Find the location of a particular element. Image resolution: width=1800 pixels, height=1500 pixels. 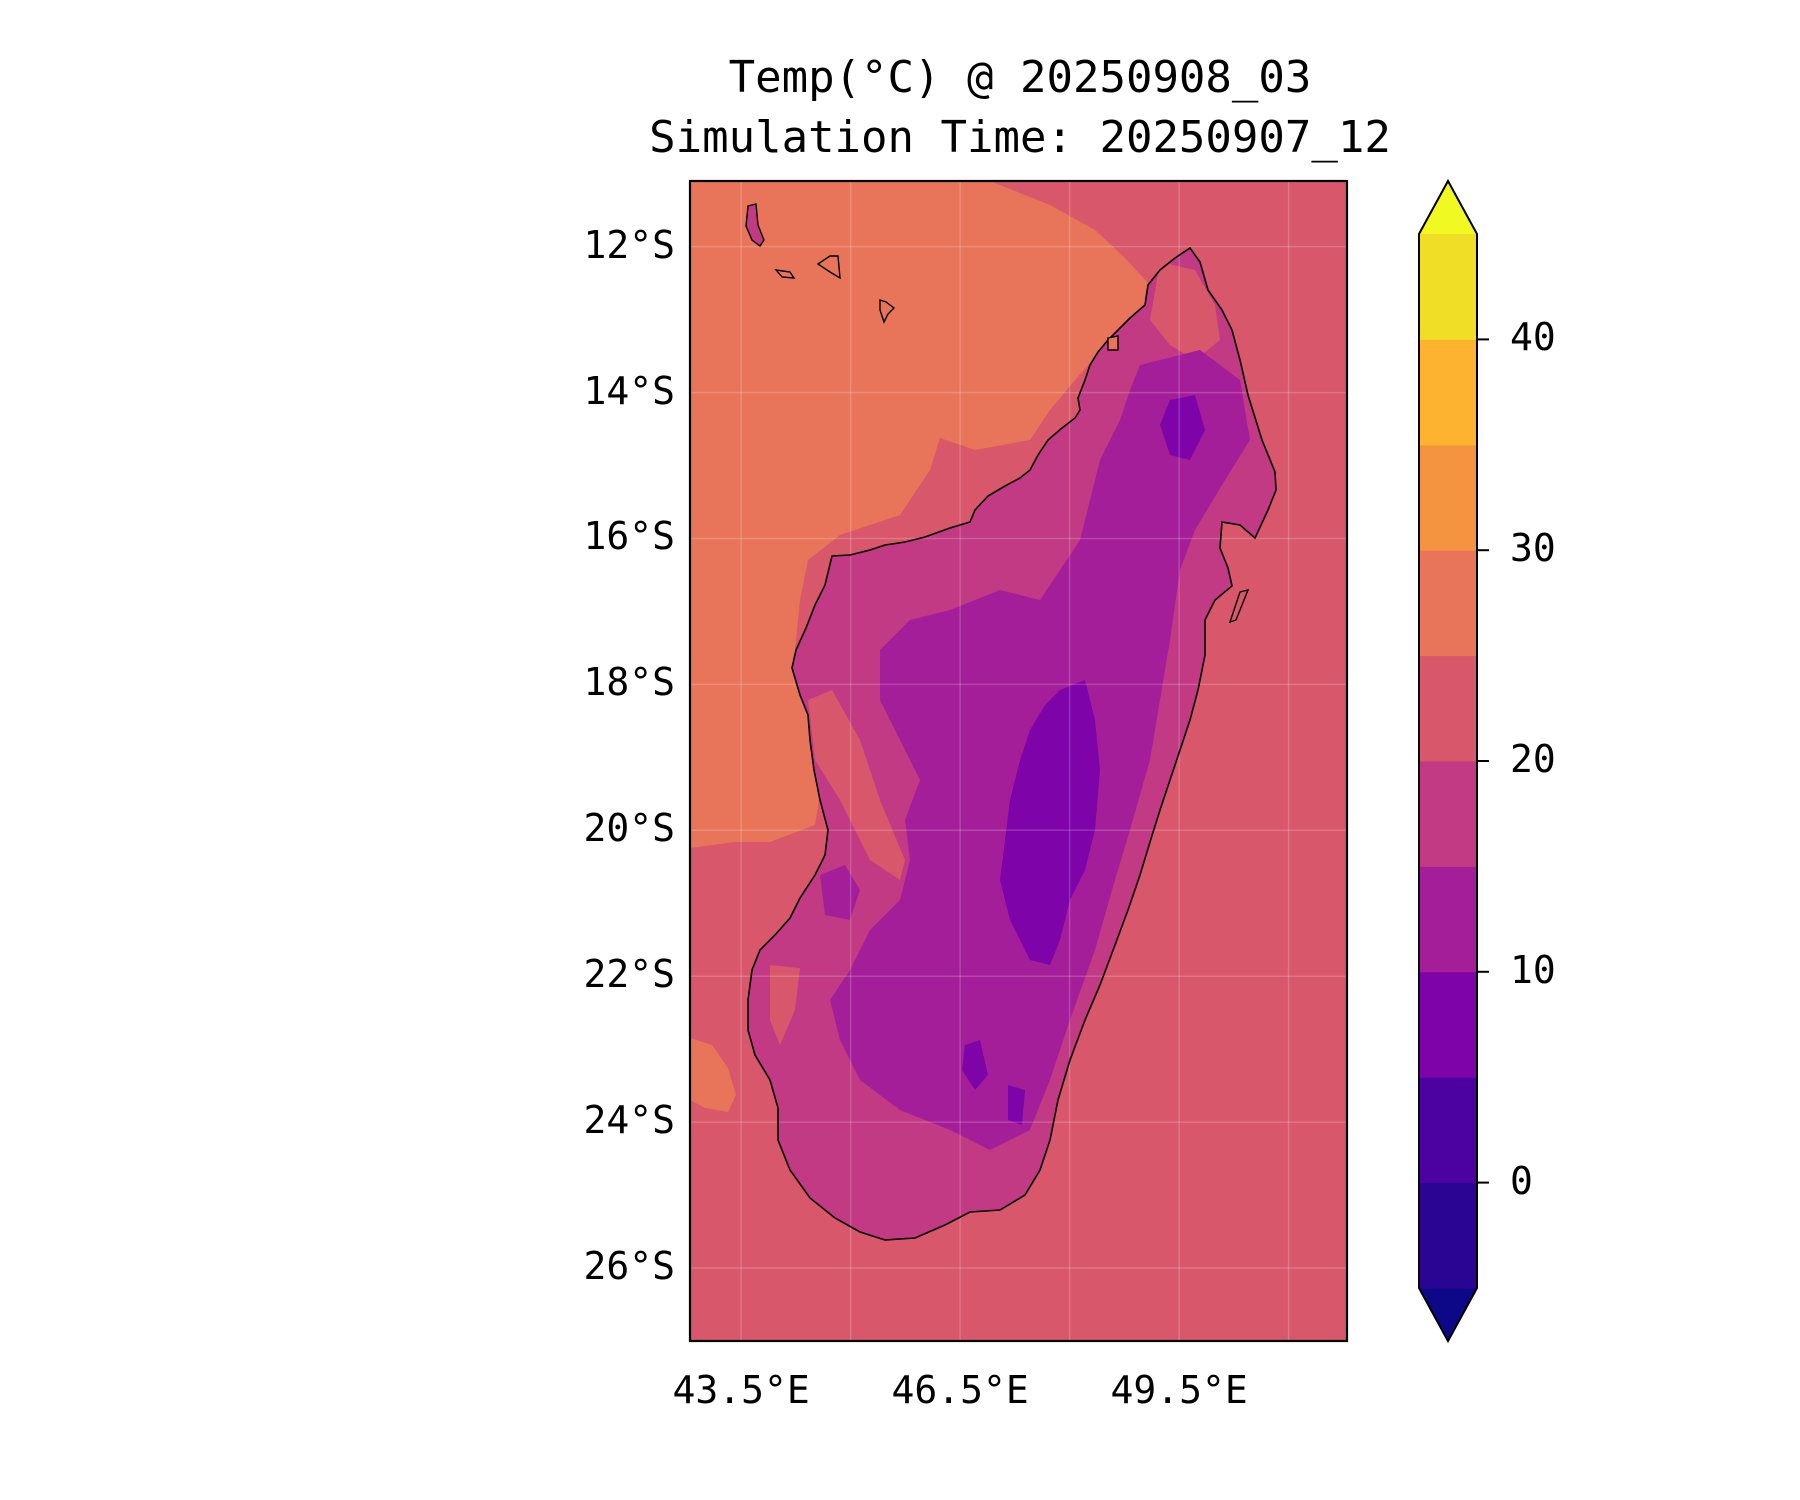

x-tick-label: 46.5°E is located at coordinates (960, 1390).